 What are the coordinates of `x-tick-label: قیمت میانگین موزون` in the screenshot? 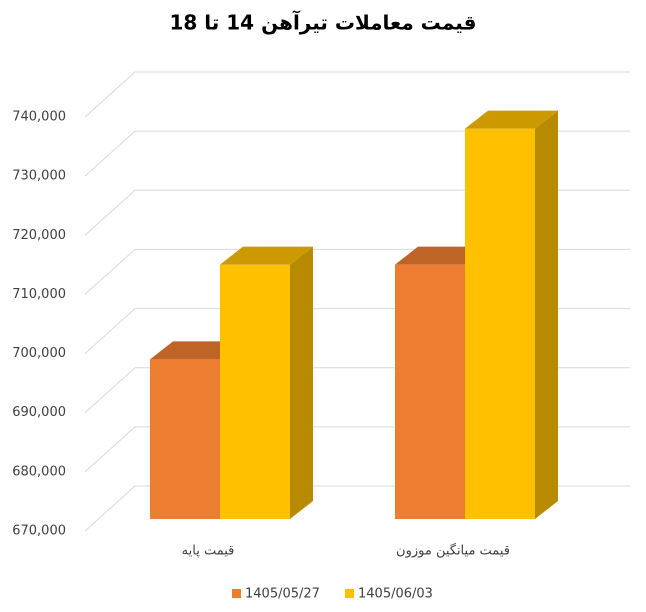 It's located at (453, 551).